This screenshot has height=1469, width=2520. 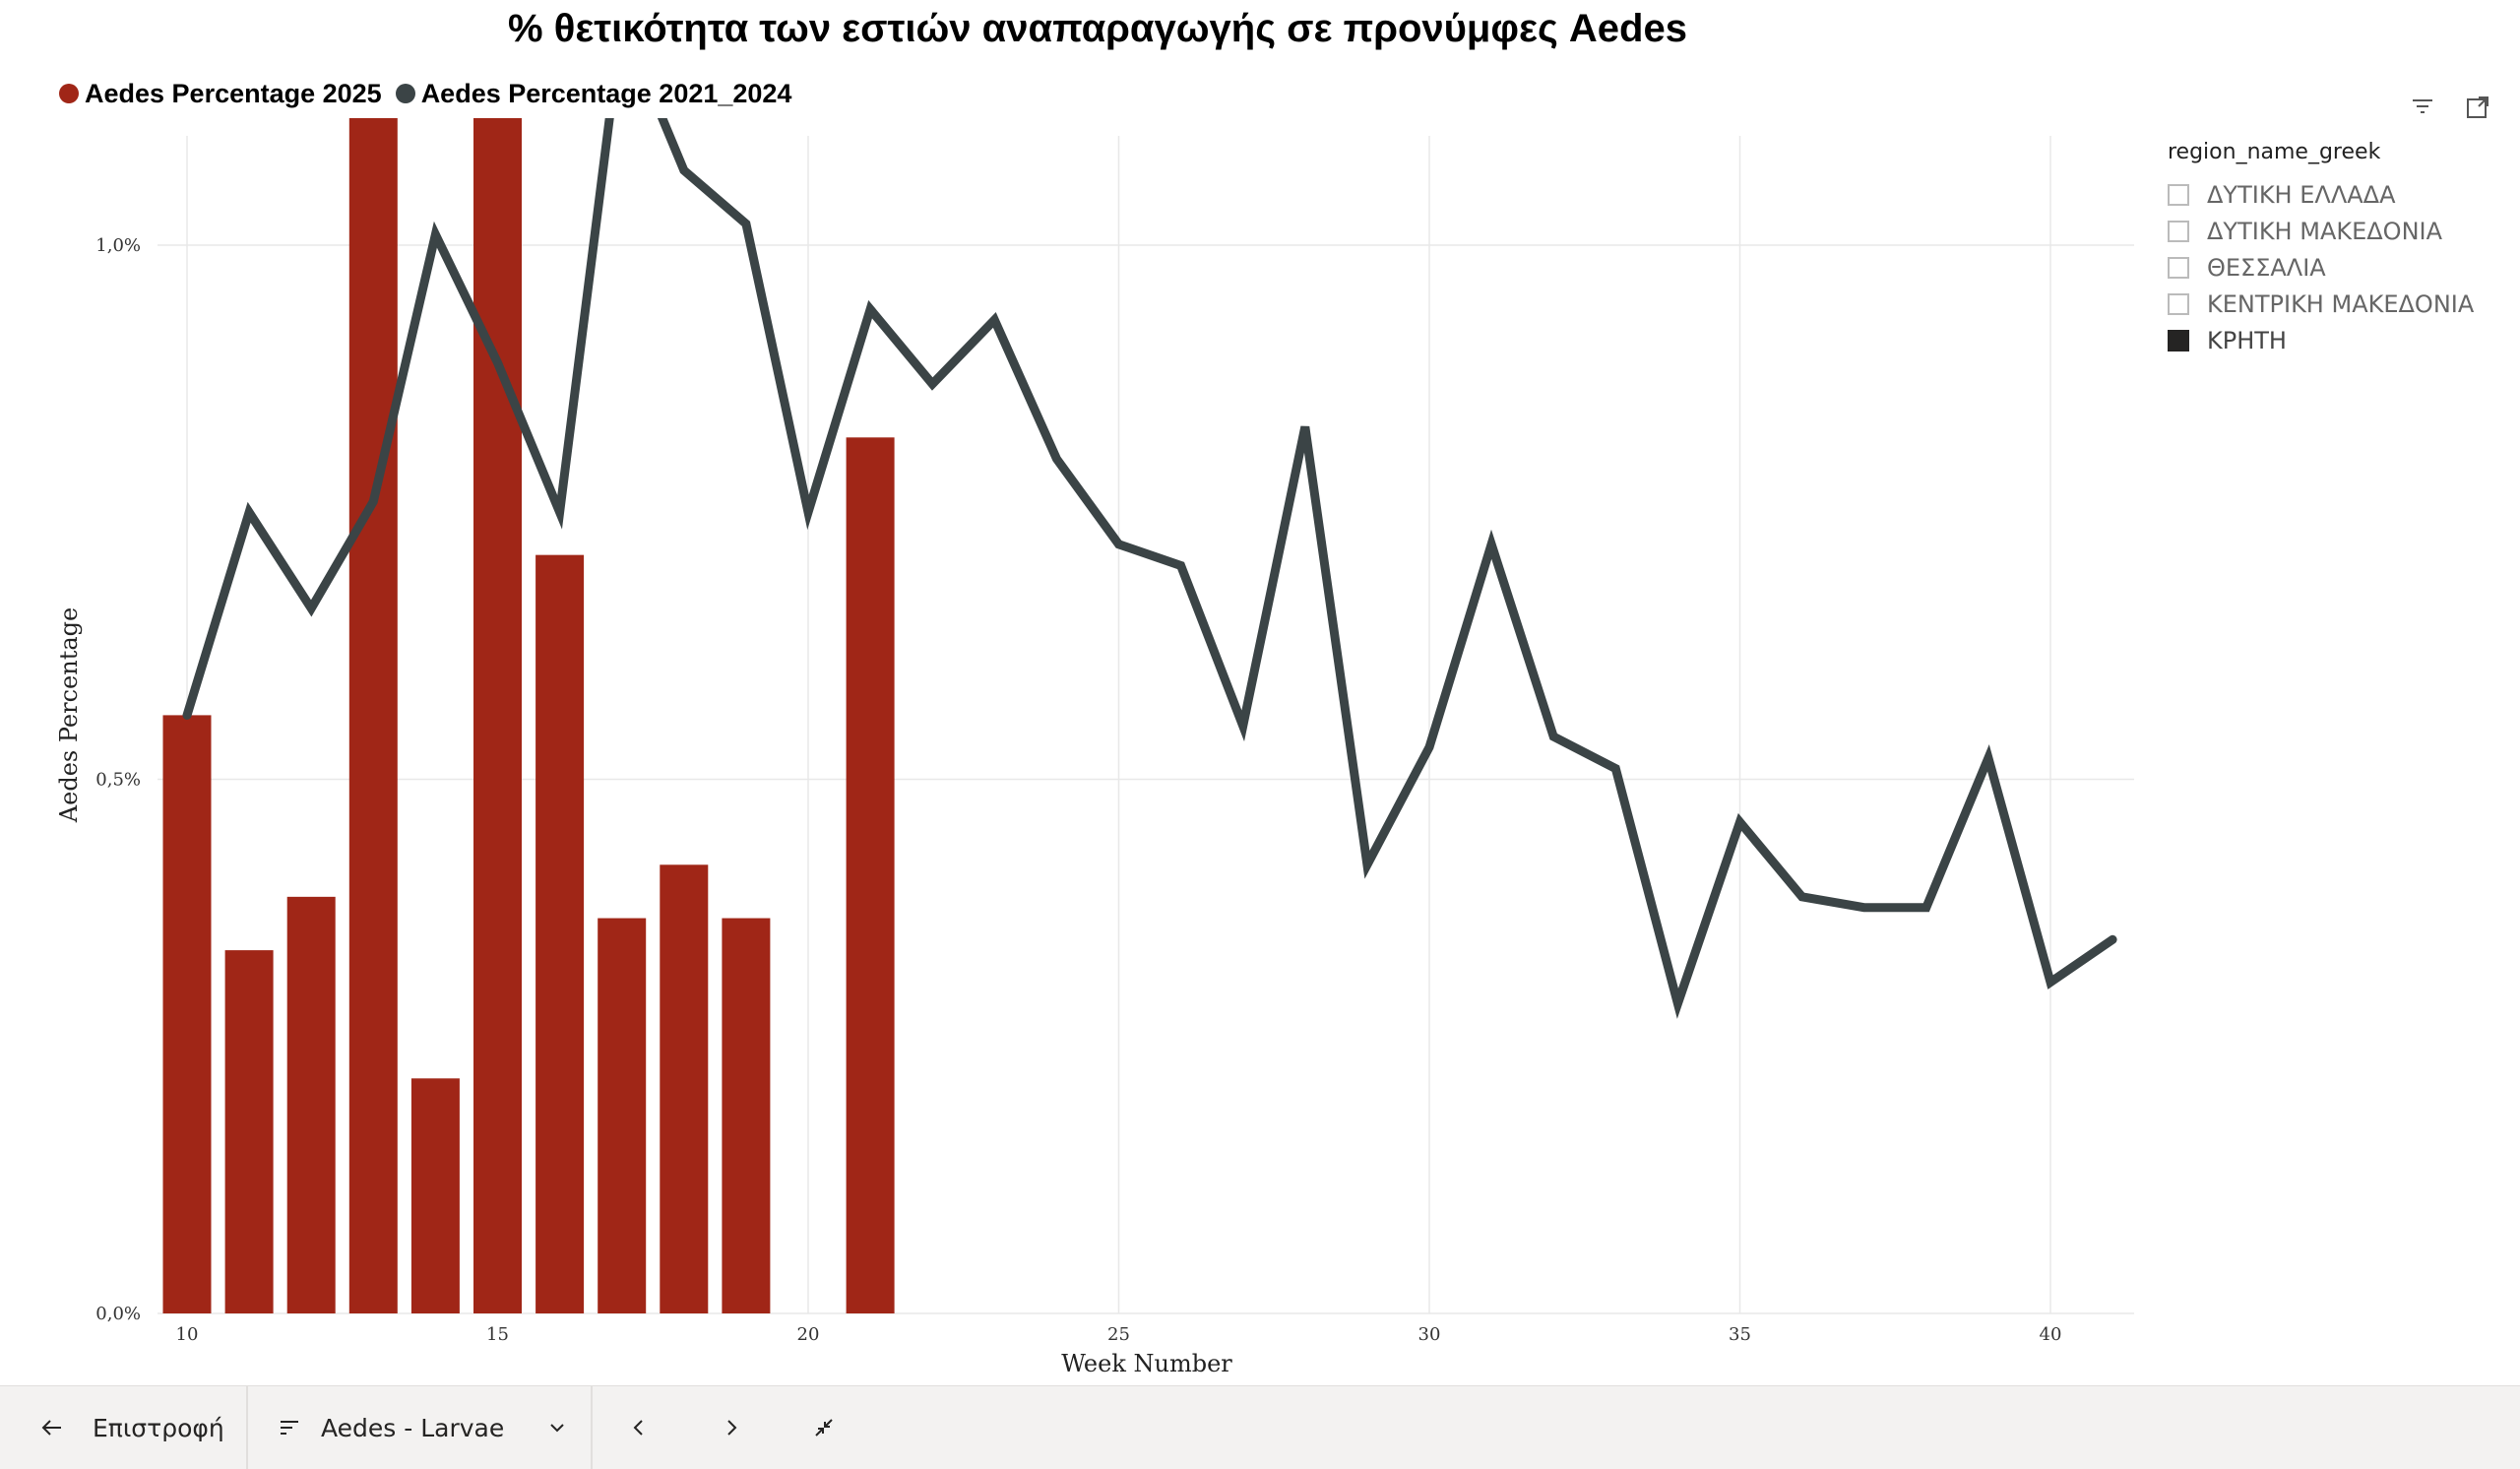 I want to click on legend-label-2021-2024: Aedes Percentage 2021_2024, so click(x=606, y=93).